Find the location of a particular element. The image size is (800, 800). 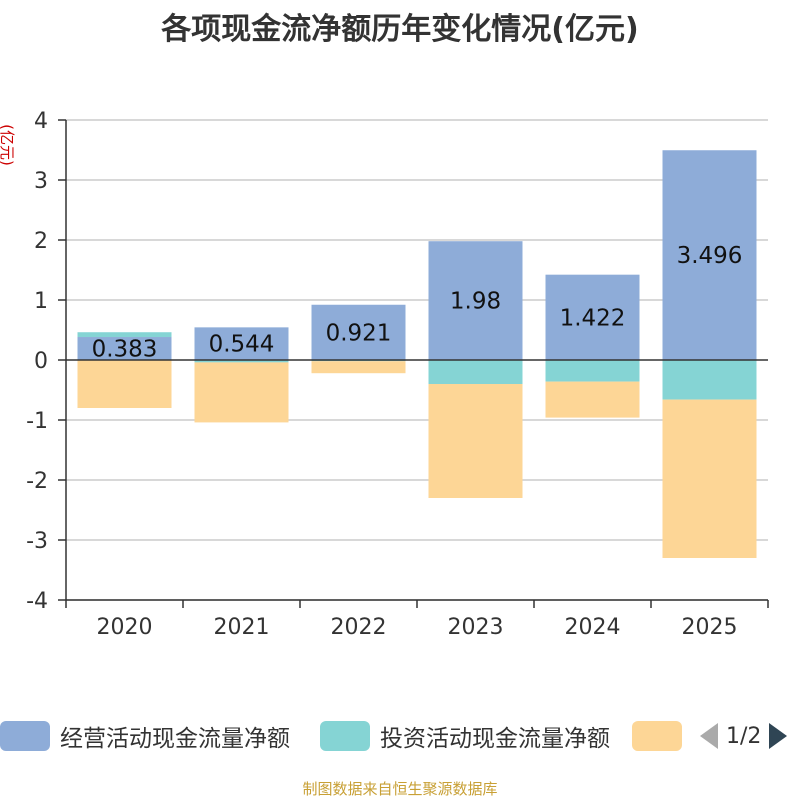

y-tick-label: 0 is located at coordinates (41, 361).